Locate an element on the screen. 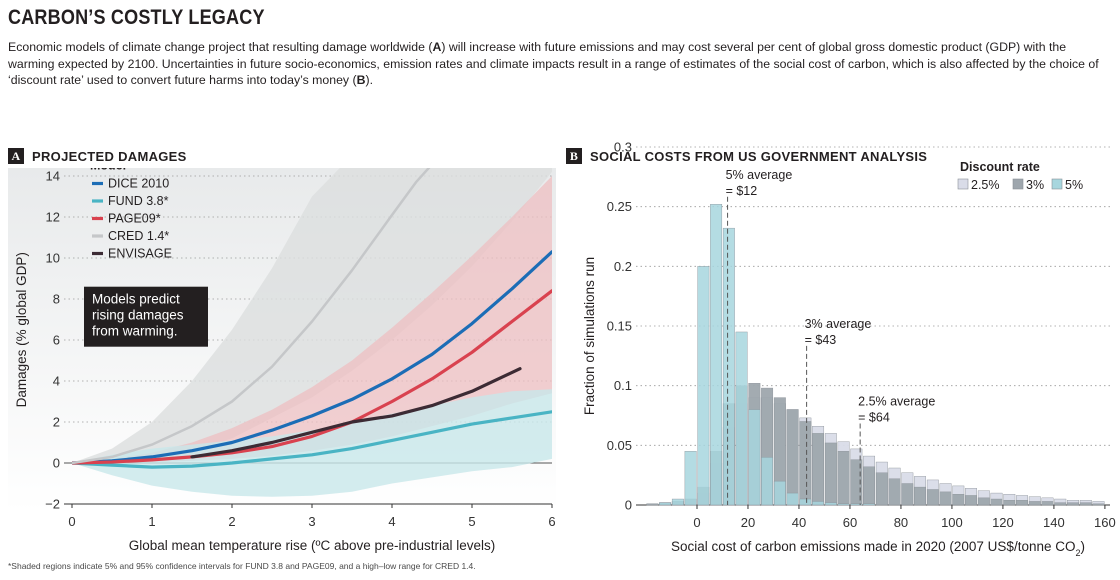 This screenshot has width=1120, height=580. envisage-line is located at coordinates (356, 413).